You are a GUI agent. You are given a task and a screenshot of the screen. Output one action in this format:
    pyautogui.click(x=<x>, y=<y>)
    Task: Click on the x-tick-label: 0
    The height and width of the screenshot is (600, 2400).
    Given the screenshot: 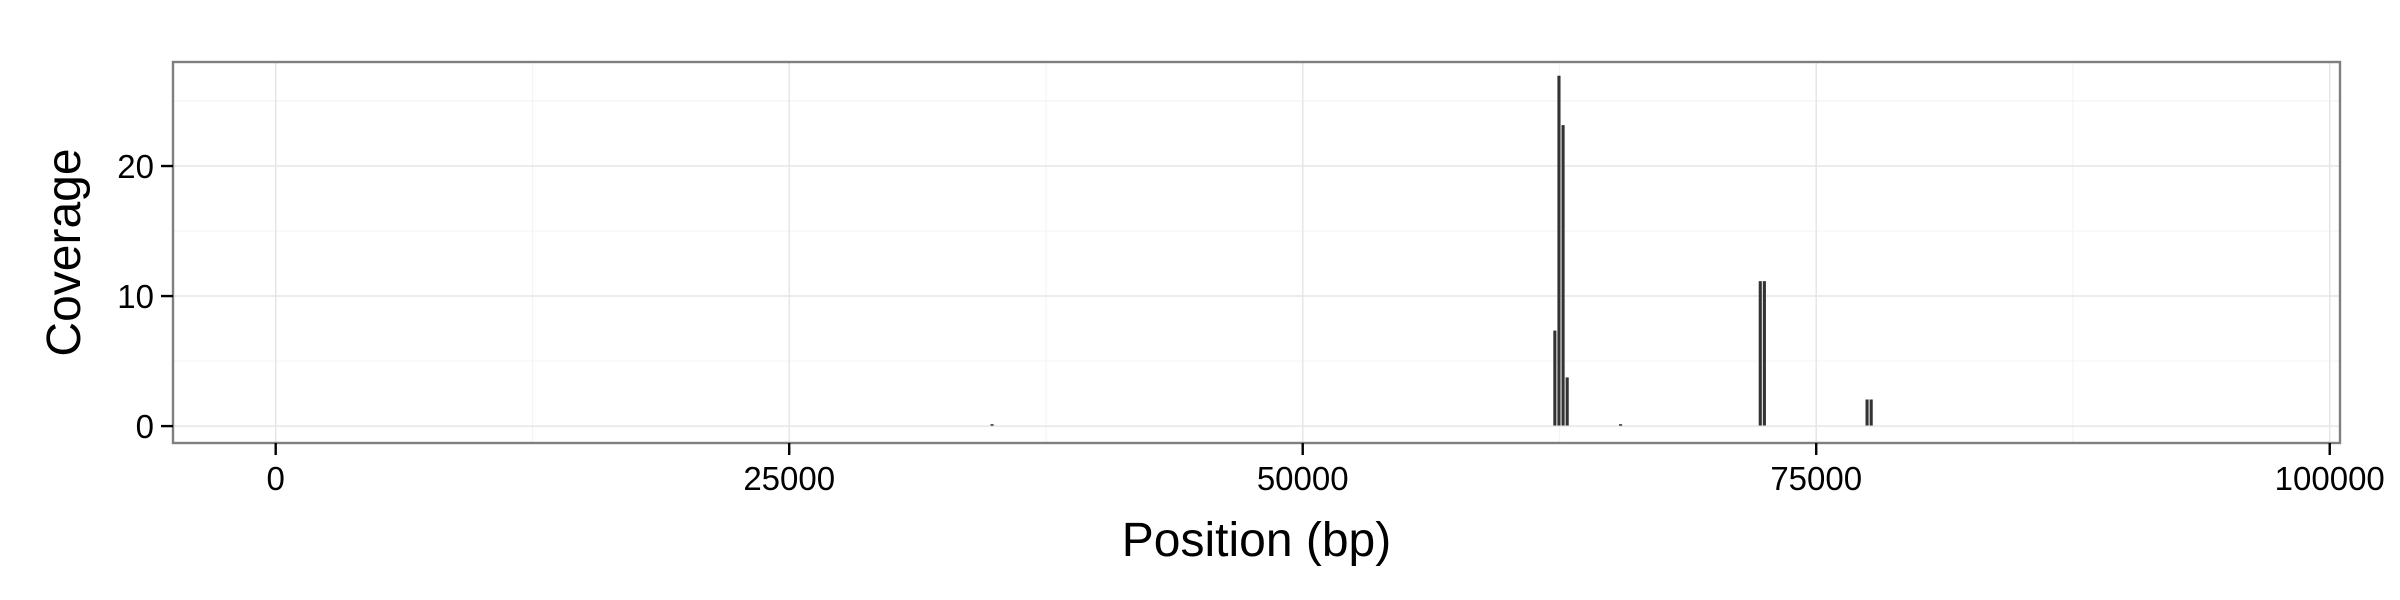 What is the action you would take?
    pyautogui.click(x=276, y=478)
    